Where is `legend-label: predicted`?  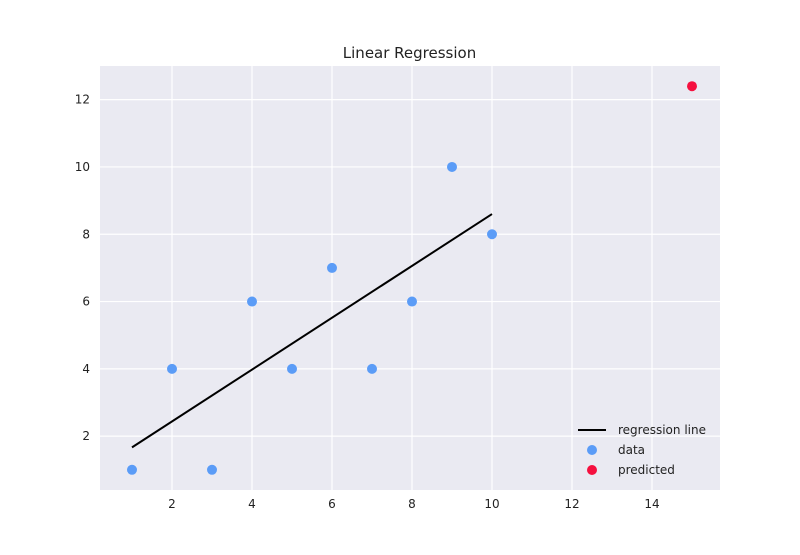 legend-label: predicted is located at coordinates (646, 470).